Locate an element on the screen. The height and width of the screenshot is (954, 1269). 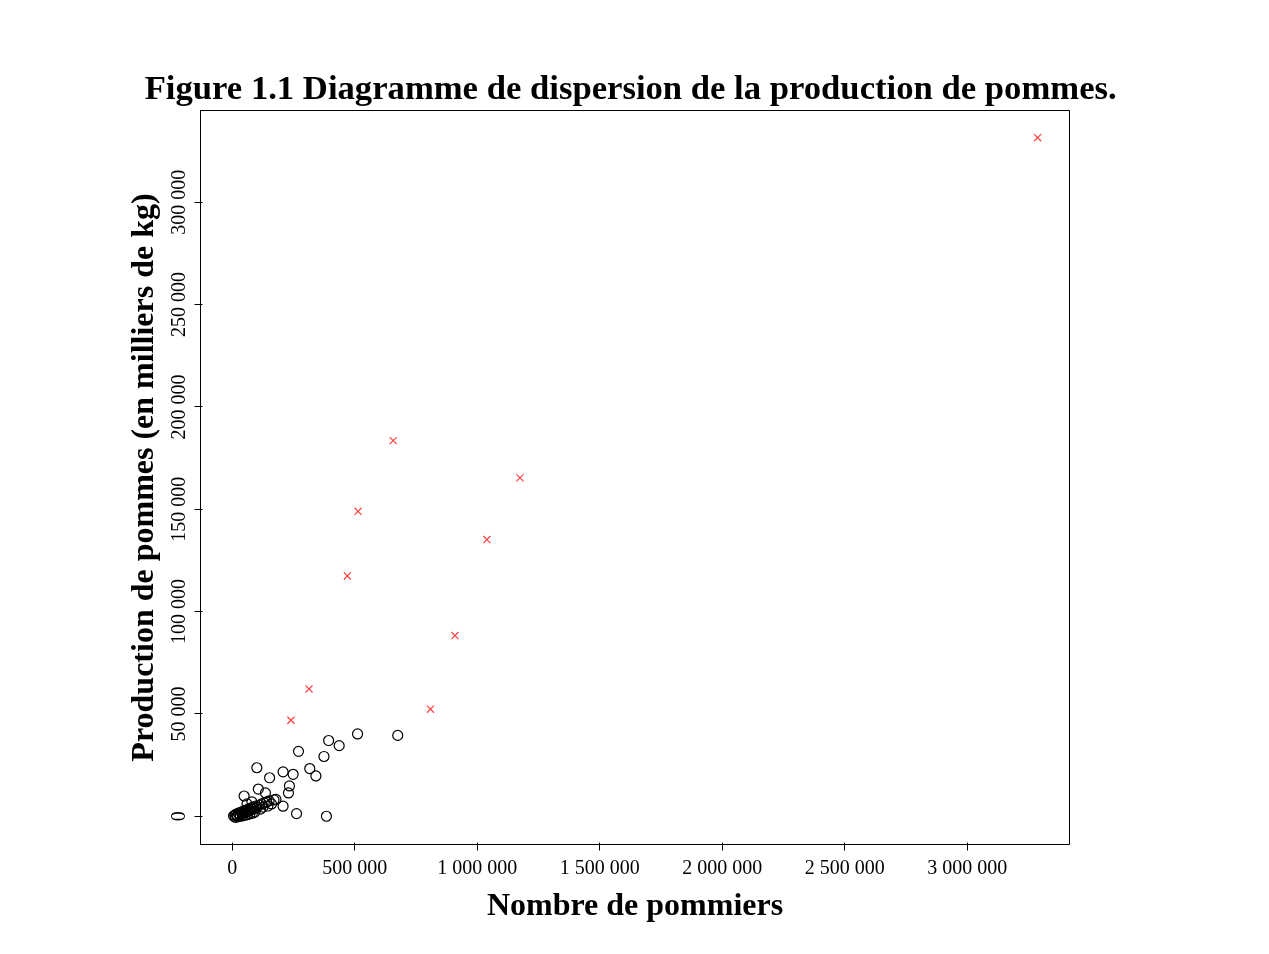
x-tick-label: 2 000 000 is located at coordinates (722, 866).